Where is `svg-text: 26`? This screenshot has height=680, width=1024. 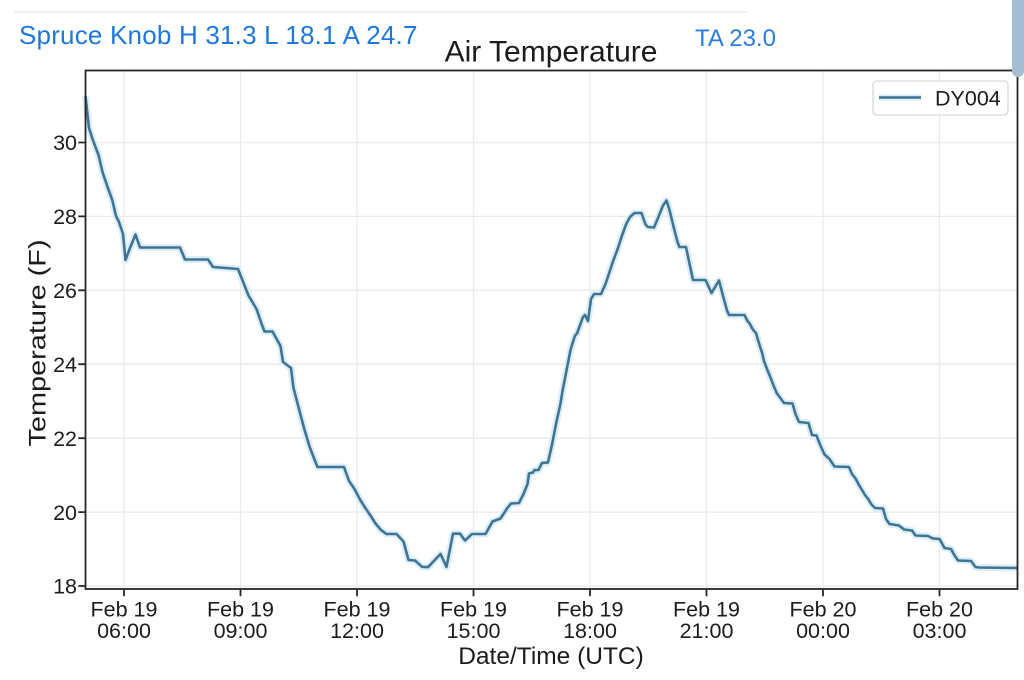
svg-text: 26 is located at coordinates (65, 291).